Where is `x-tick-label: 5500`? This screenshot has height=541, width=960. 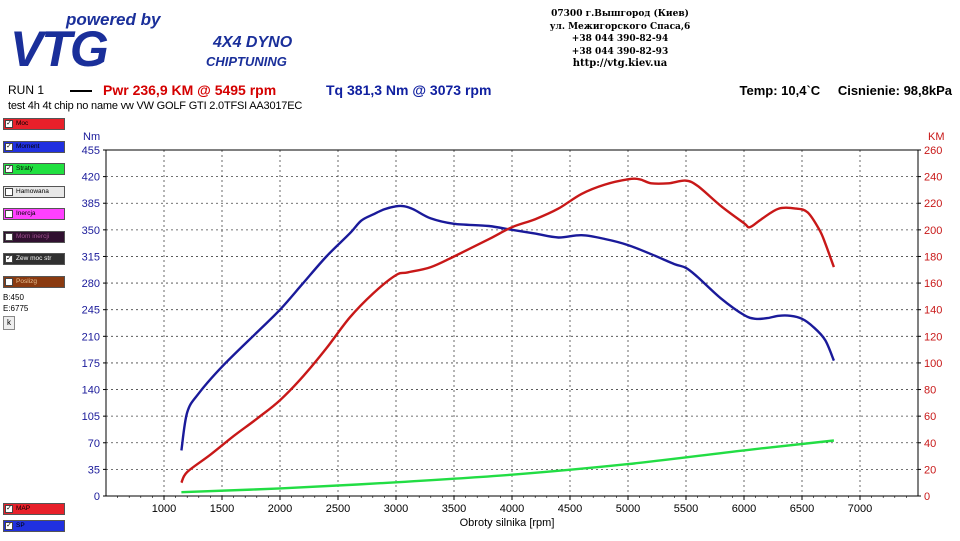
x-tick-label: 5500 is located at coordinates (686, 509).